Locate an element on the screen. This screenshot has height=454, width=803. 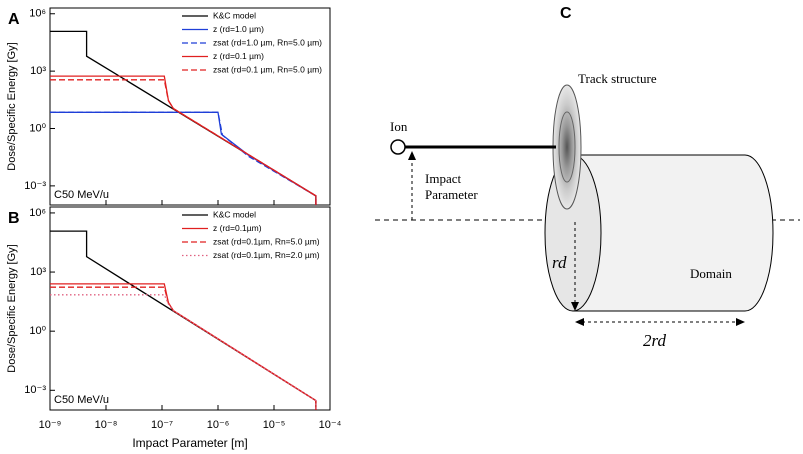
track-ring is located at coordinates (567, 147).